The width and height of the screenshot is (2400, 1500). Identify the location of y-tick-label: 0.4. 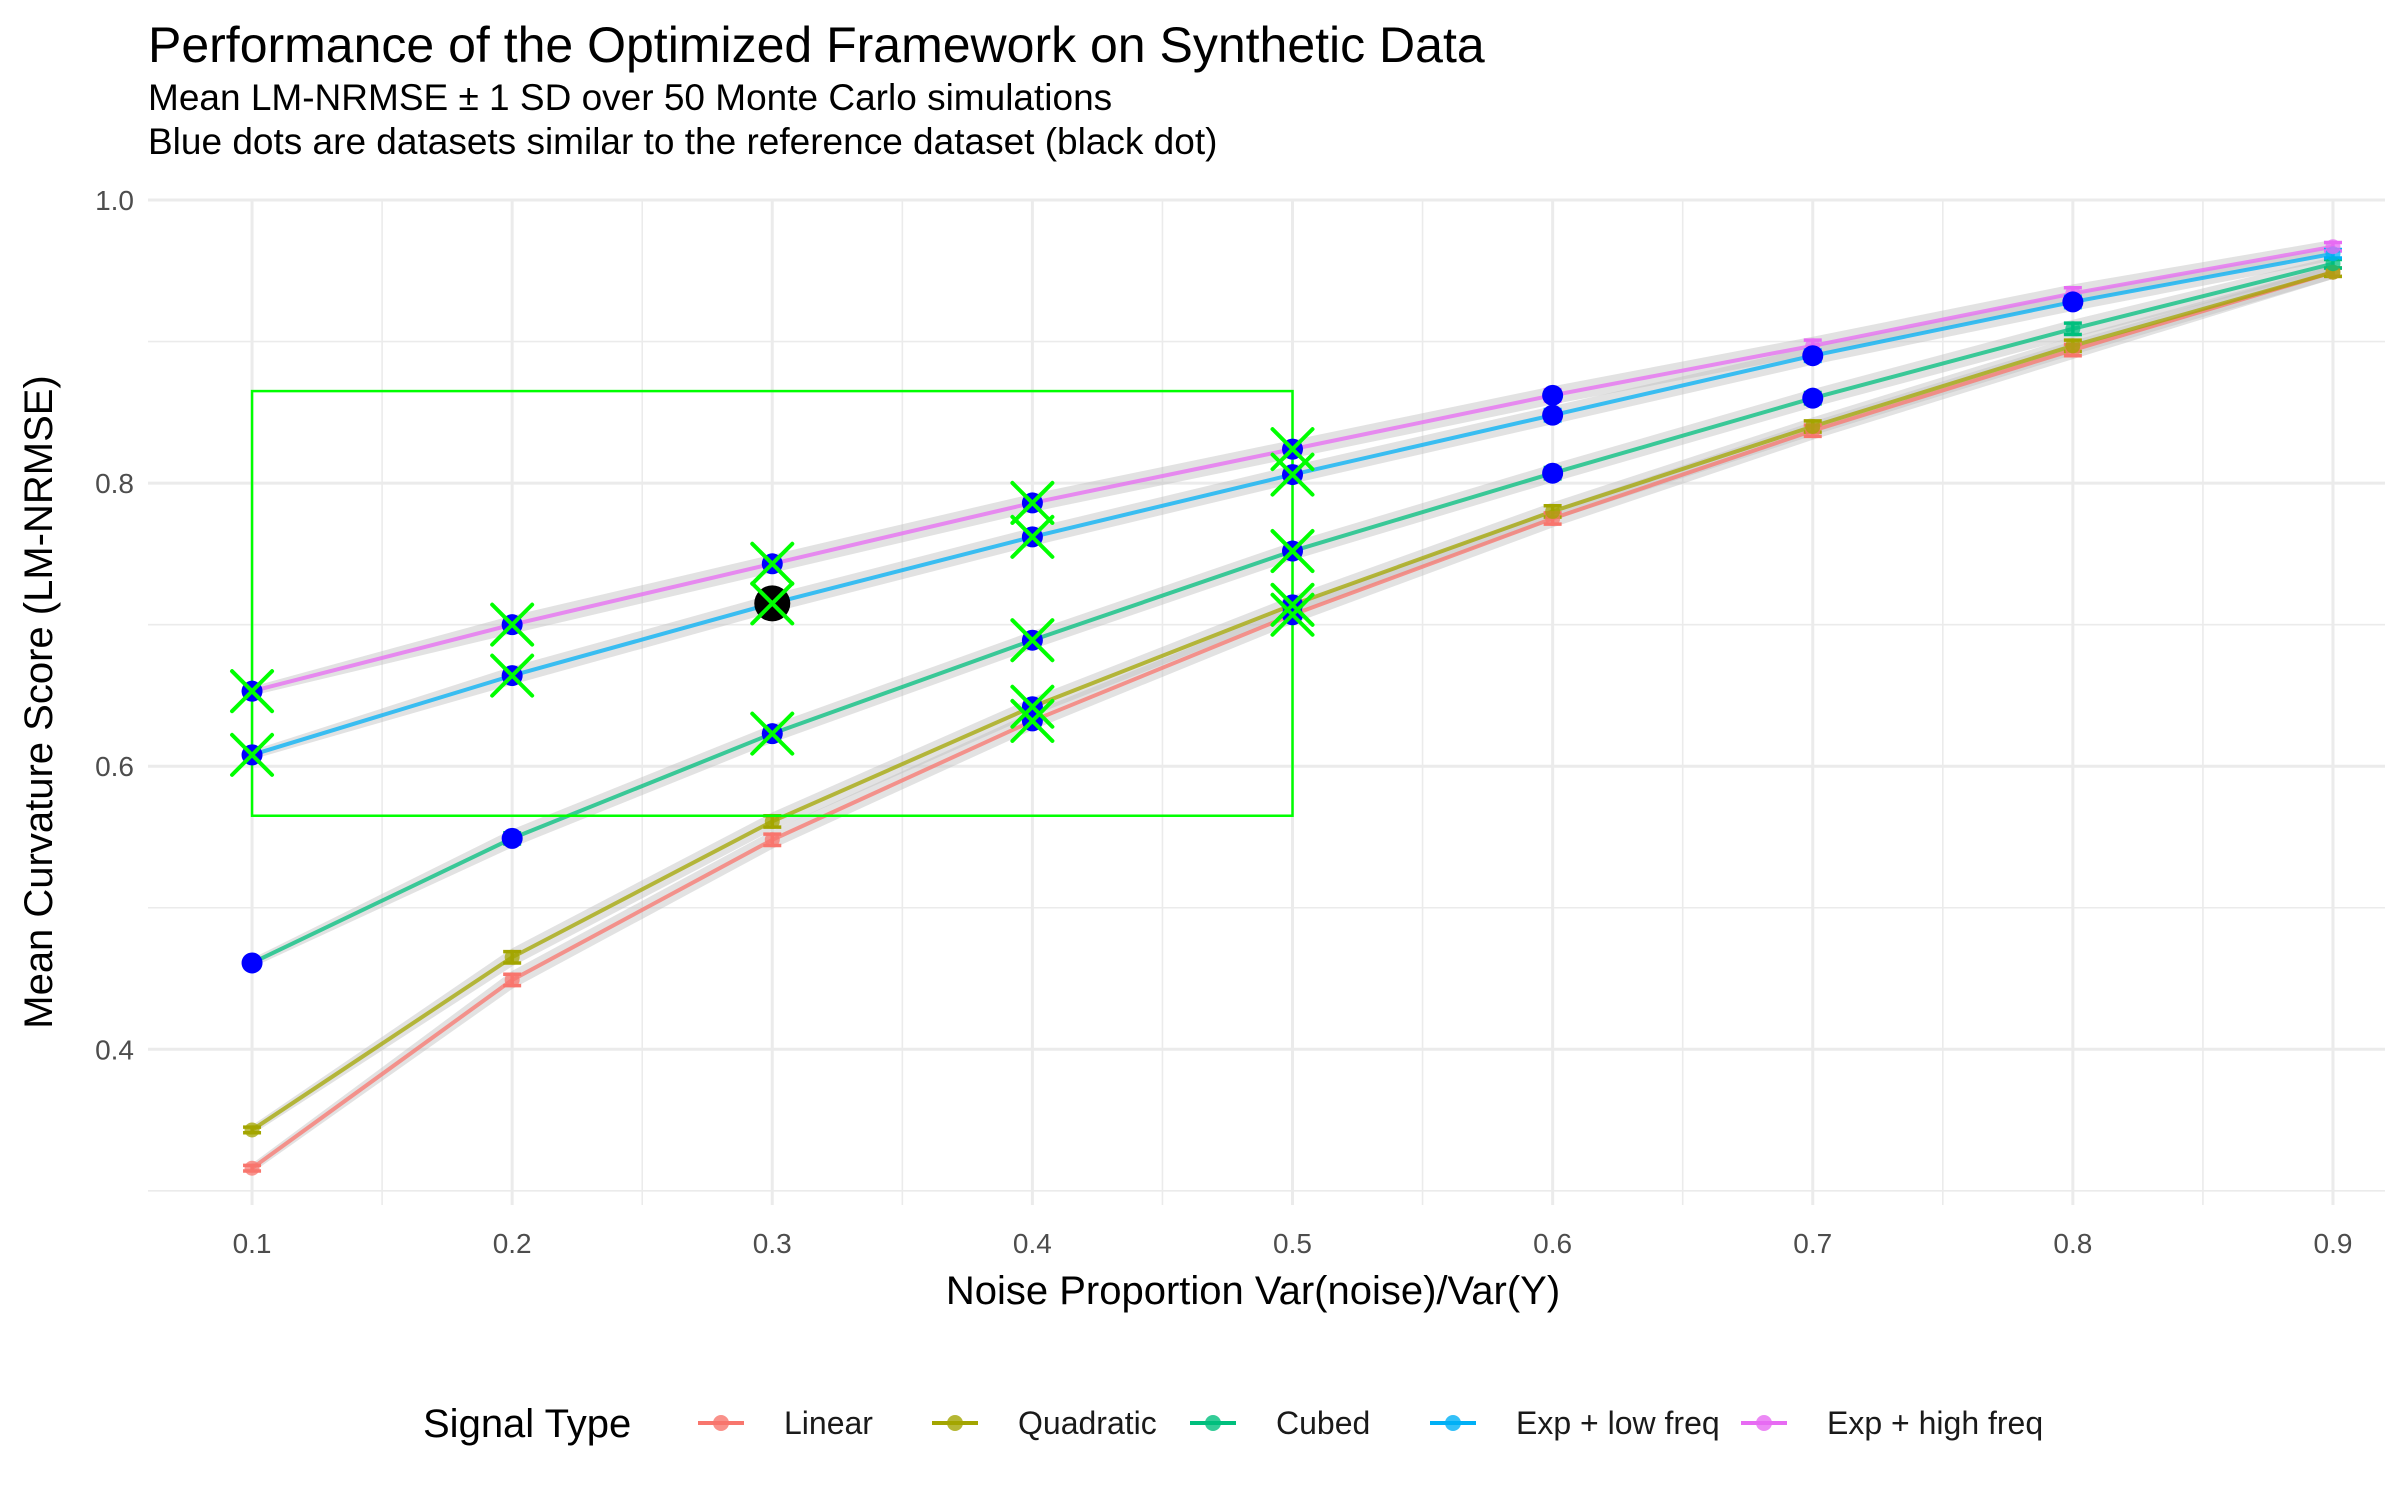
(114, 1049).